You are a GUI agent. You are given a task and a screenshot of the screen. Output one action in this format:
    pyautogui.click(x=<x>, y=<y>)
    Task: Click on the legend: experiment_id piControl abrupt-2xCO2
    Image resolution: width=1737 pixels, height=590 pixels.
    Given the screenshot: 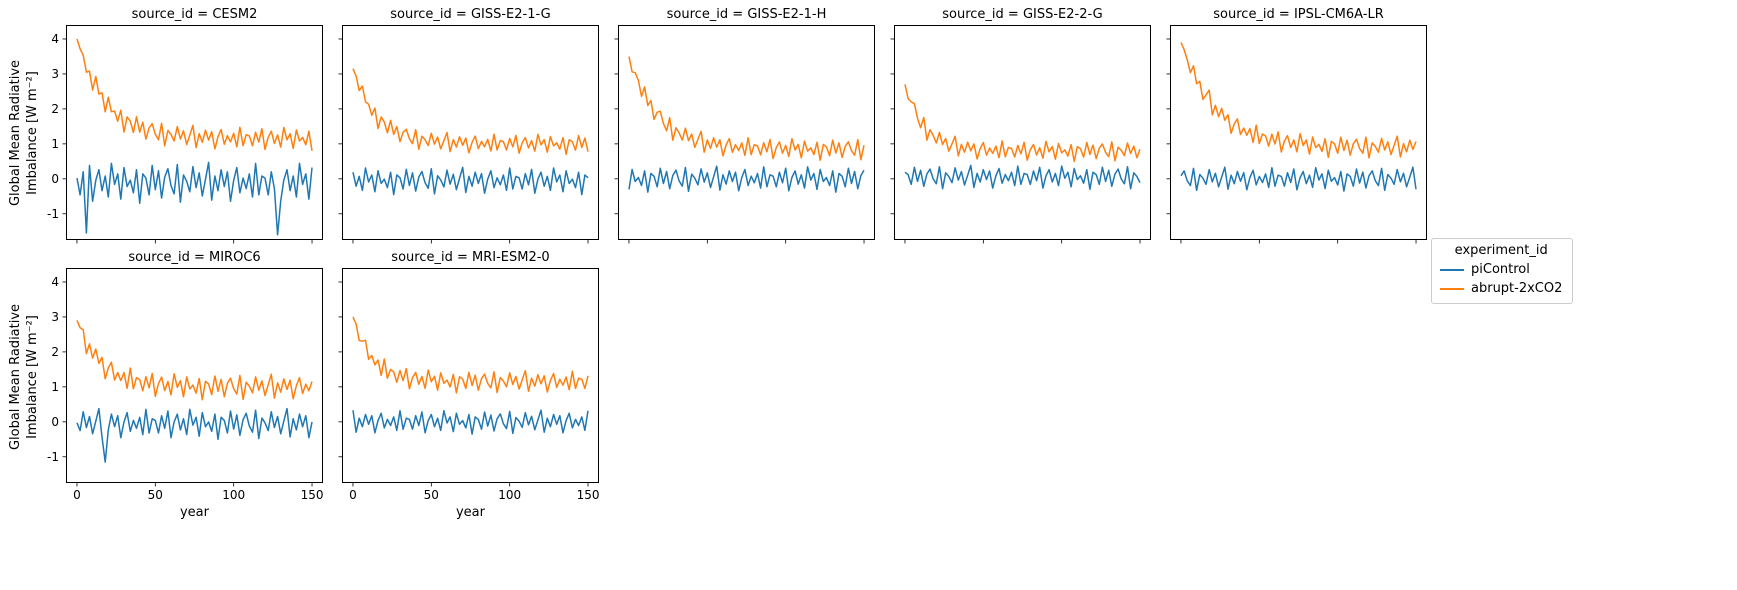 What is the action you would take?
    pyautogui.click(x=1502, y=271)
    